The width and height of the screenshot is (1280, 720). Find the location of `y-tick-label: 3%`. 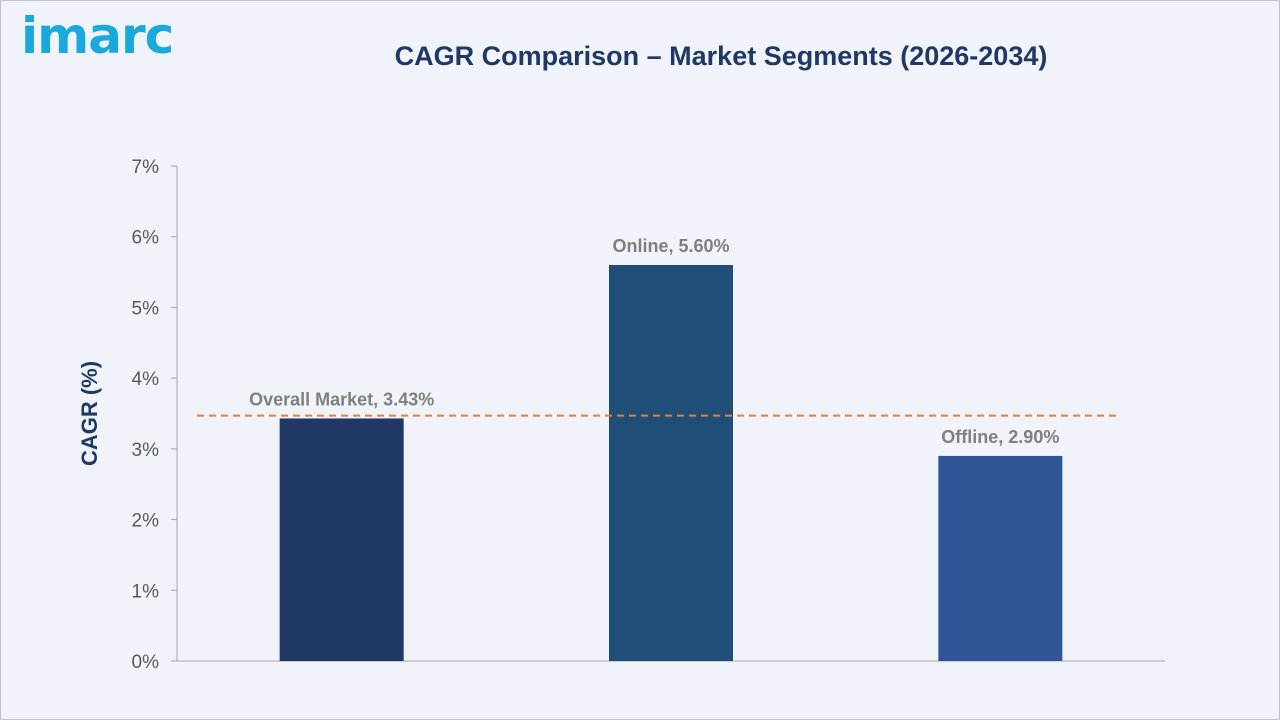

y-tick-label: 3% is located at coordinates (146, 450).